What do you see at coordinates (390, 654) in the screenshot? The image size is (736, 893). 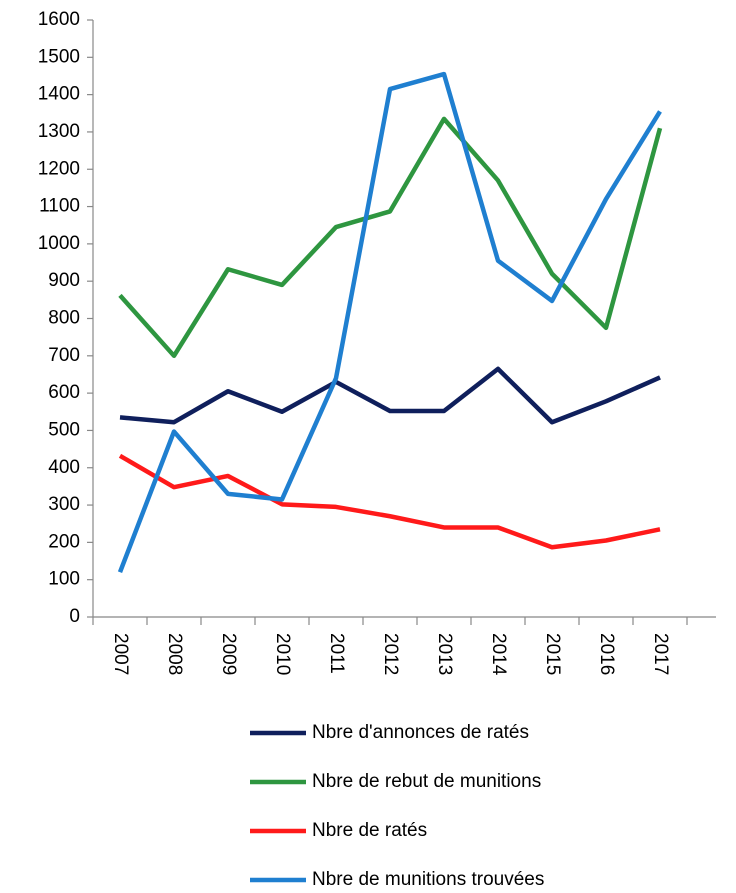 I see `x-tick-label: 2012` at bounding box center [390, 654].